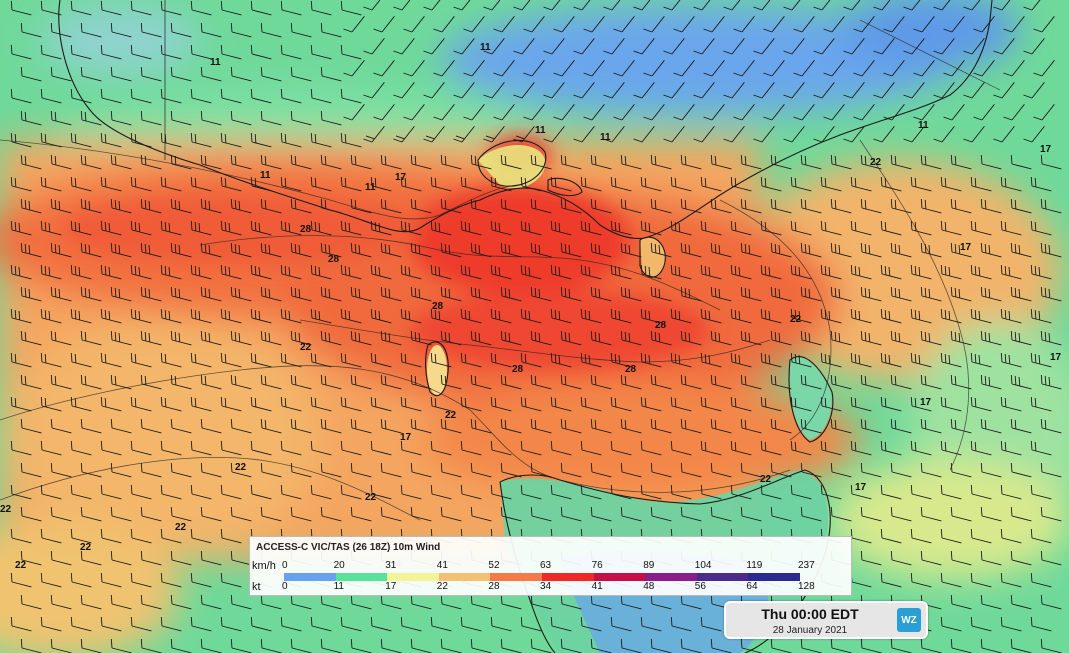 This screenshot has width=1069, height=653. I want to click on legend-kmh-tick: 89, so click(649, 565).